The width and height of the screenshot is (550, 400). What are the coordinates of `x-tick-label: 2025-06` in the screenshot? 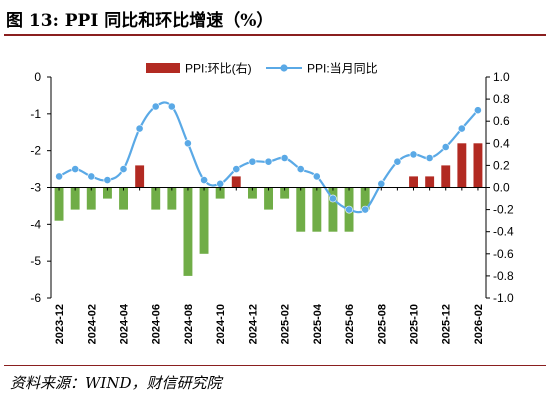 It's located at (350, 324).